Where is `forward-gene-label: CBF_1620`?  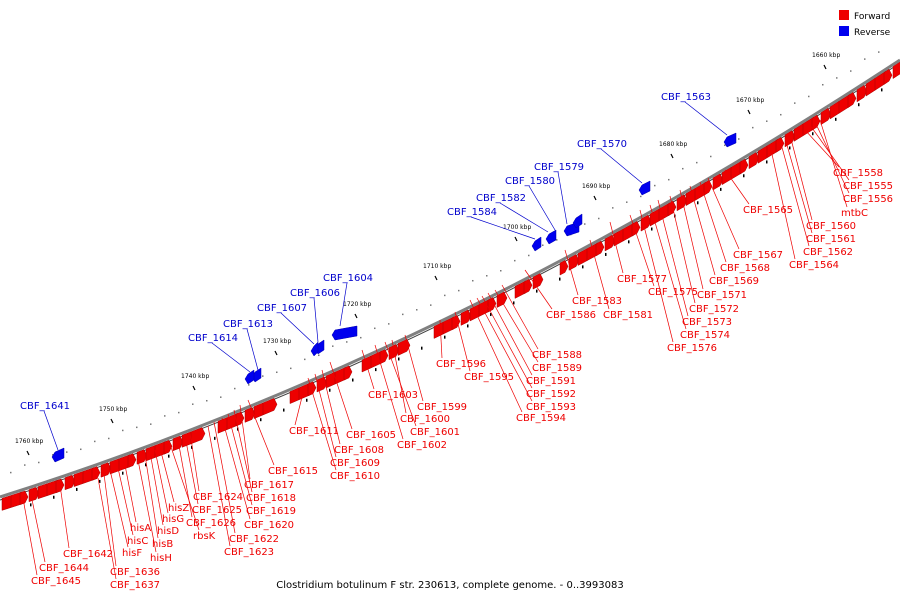
forward-gene-label: CBF_1620 is located at coordinates (269, 525).